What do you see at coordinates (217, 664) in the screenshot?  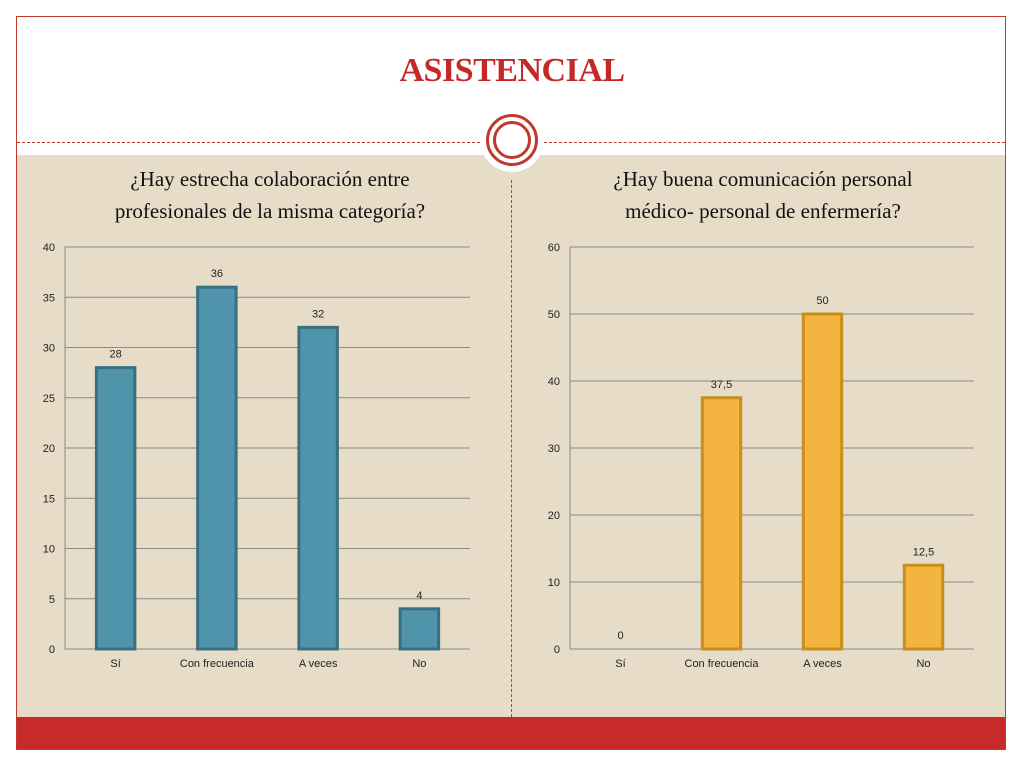 I see `x-tick-label: Con frecuencia` at bounding box center [217, 664].